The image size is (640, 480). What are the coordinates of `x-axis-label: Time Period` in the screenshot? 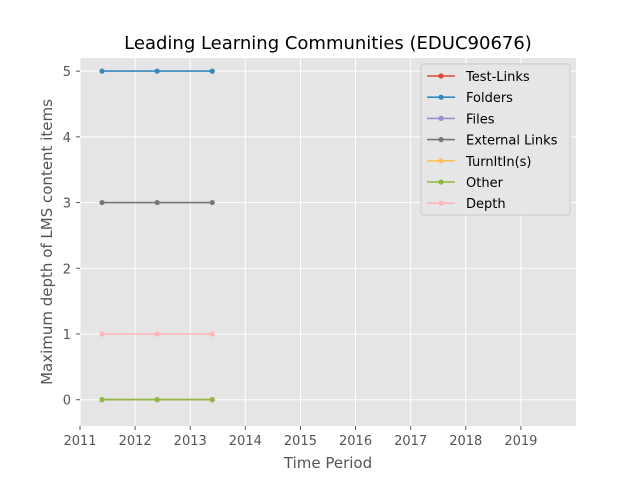 It's located at (327, 463).